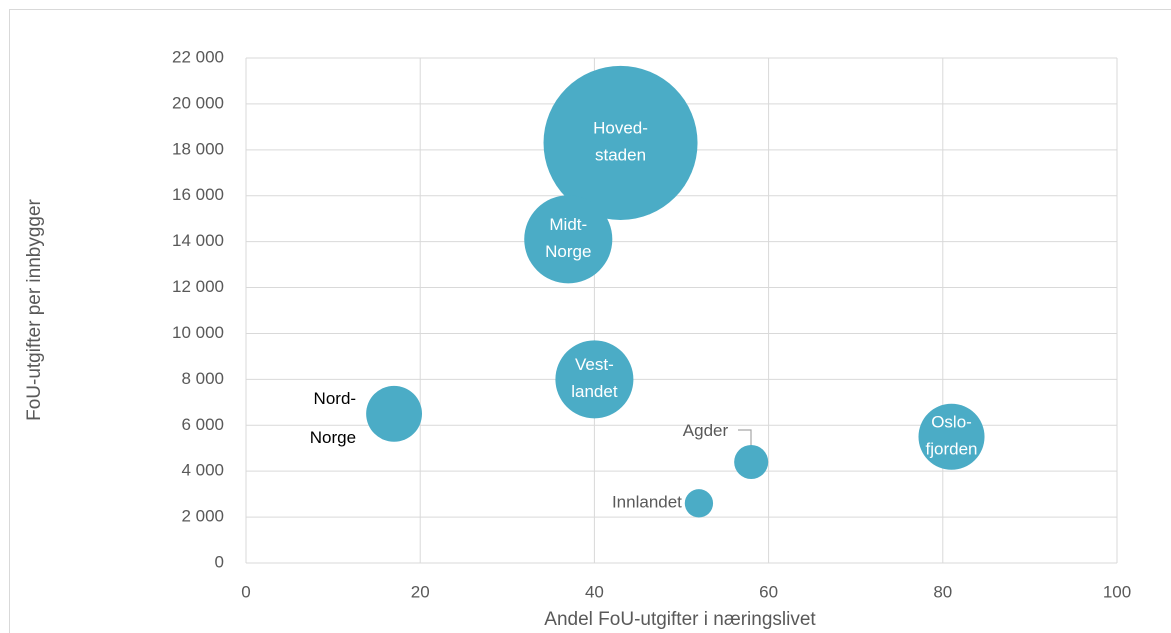 This screenshot has width=1171, height=633. I want to click on bubble-label: Agder, so click(706, 430).